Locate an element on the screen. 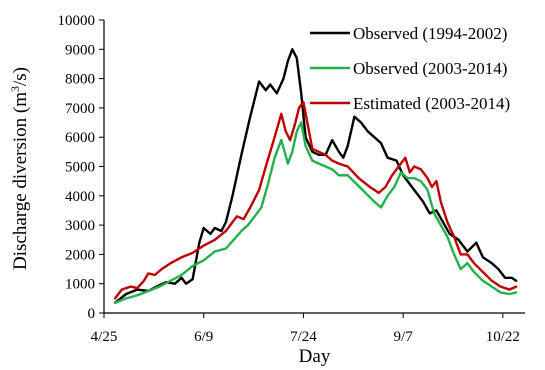 This screenshot has width=545, height=370. x-tick-label: 6/9 is located at coordinates (203, 337).